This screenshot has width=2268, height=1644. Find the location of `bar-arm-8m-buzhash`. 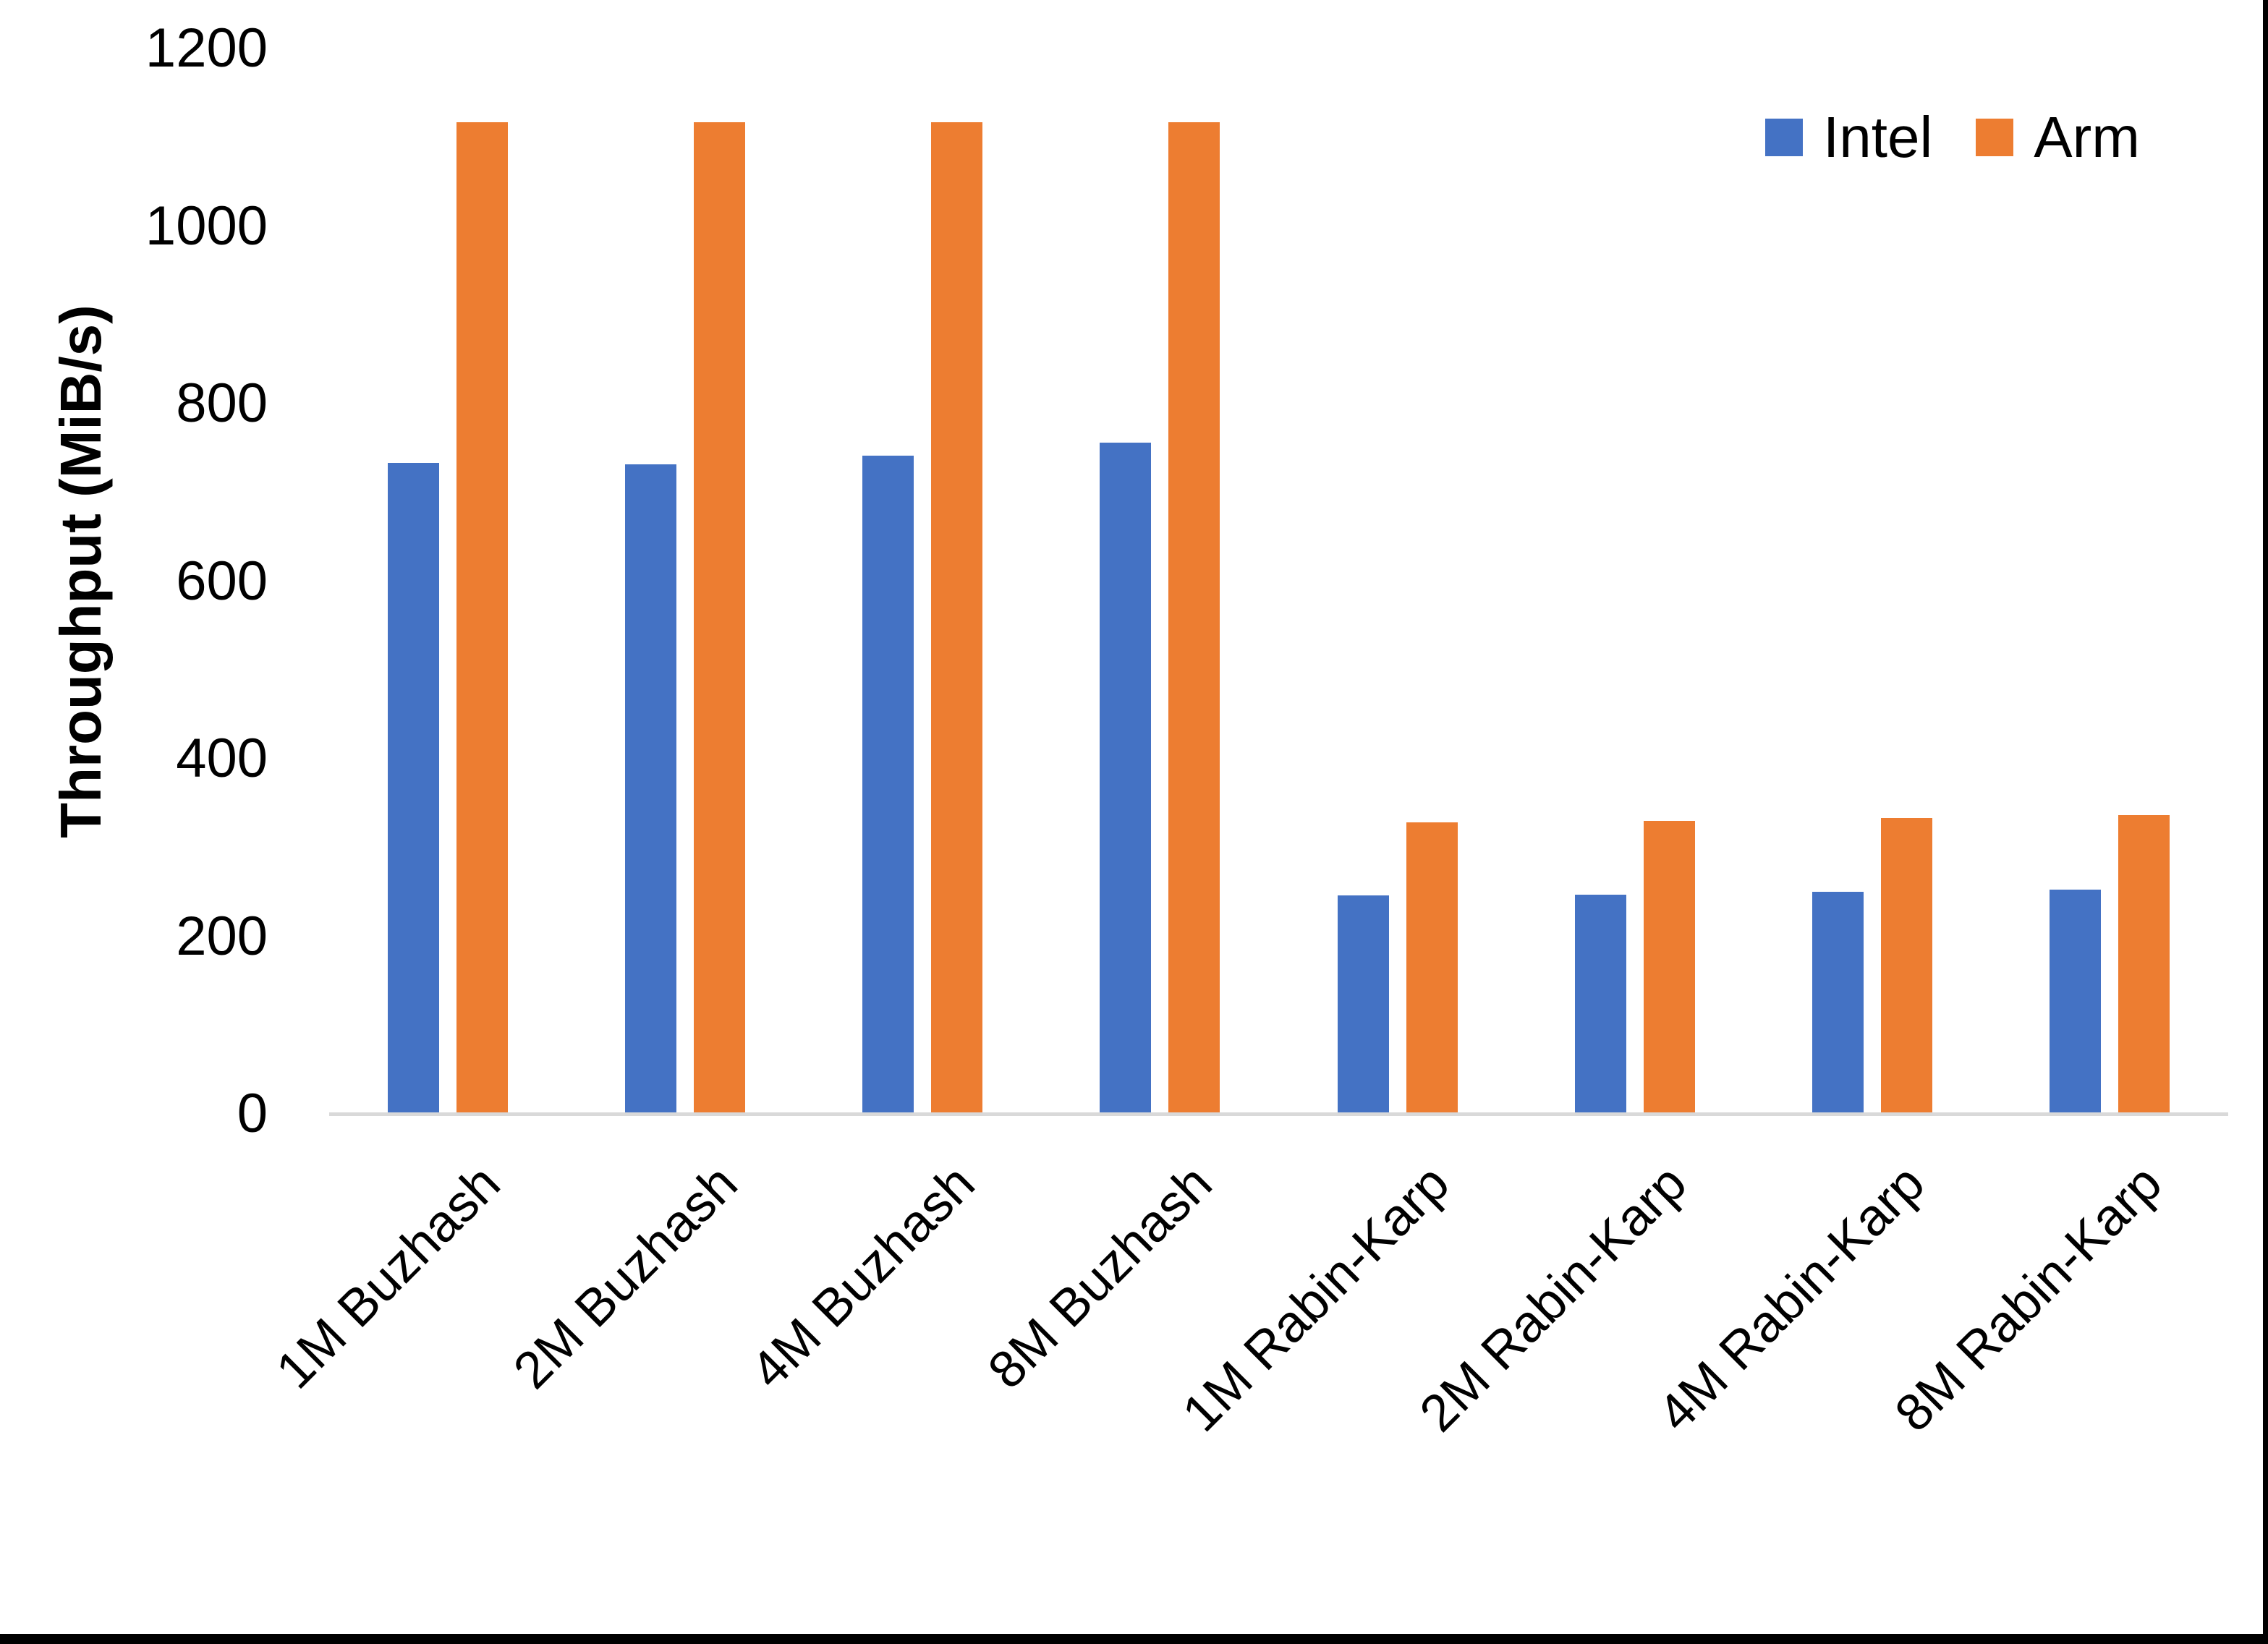

bar-arm-8m-buzhash is located at coordinates (1194, 617).